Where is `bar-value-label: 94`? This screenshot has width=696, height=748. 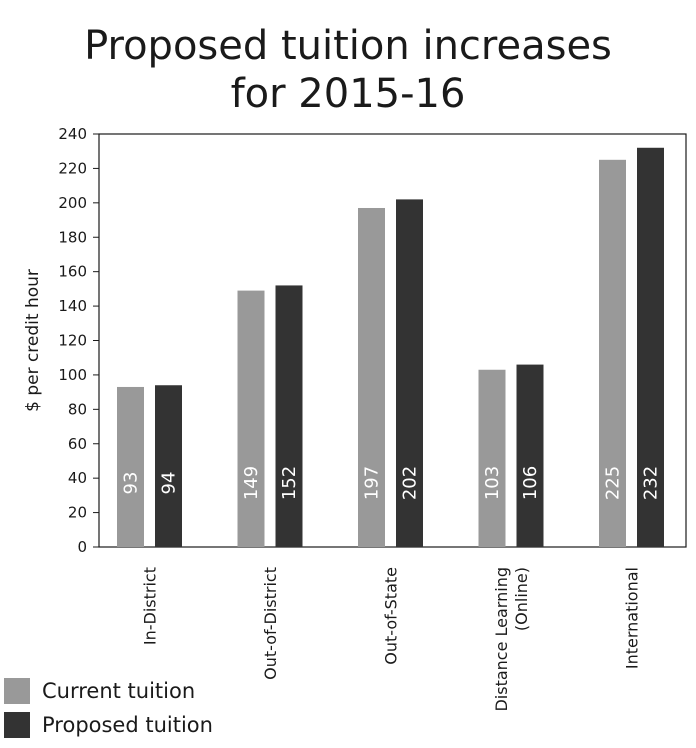
bar-value-label: 94 is located at coordinates (169, 483).